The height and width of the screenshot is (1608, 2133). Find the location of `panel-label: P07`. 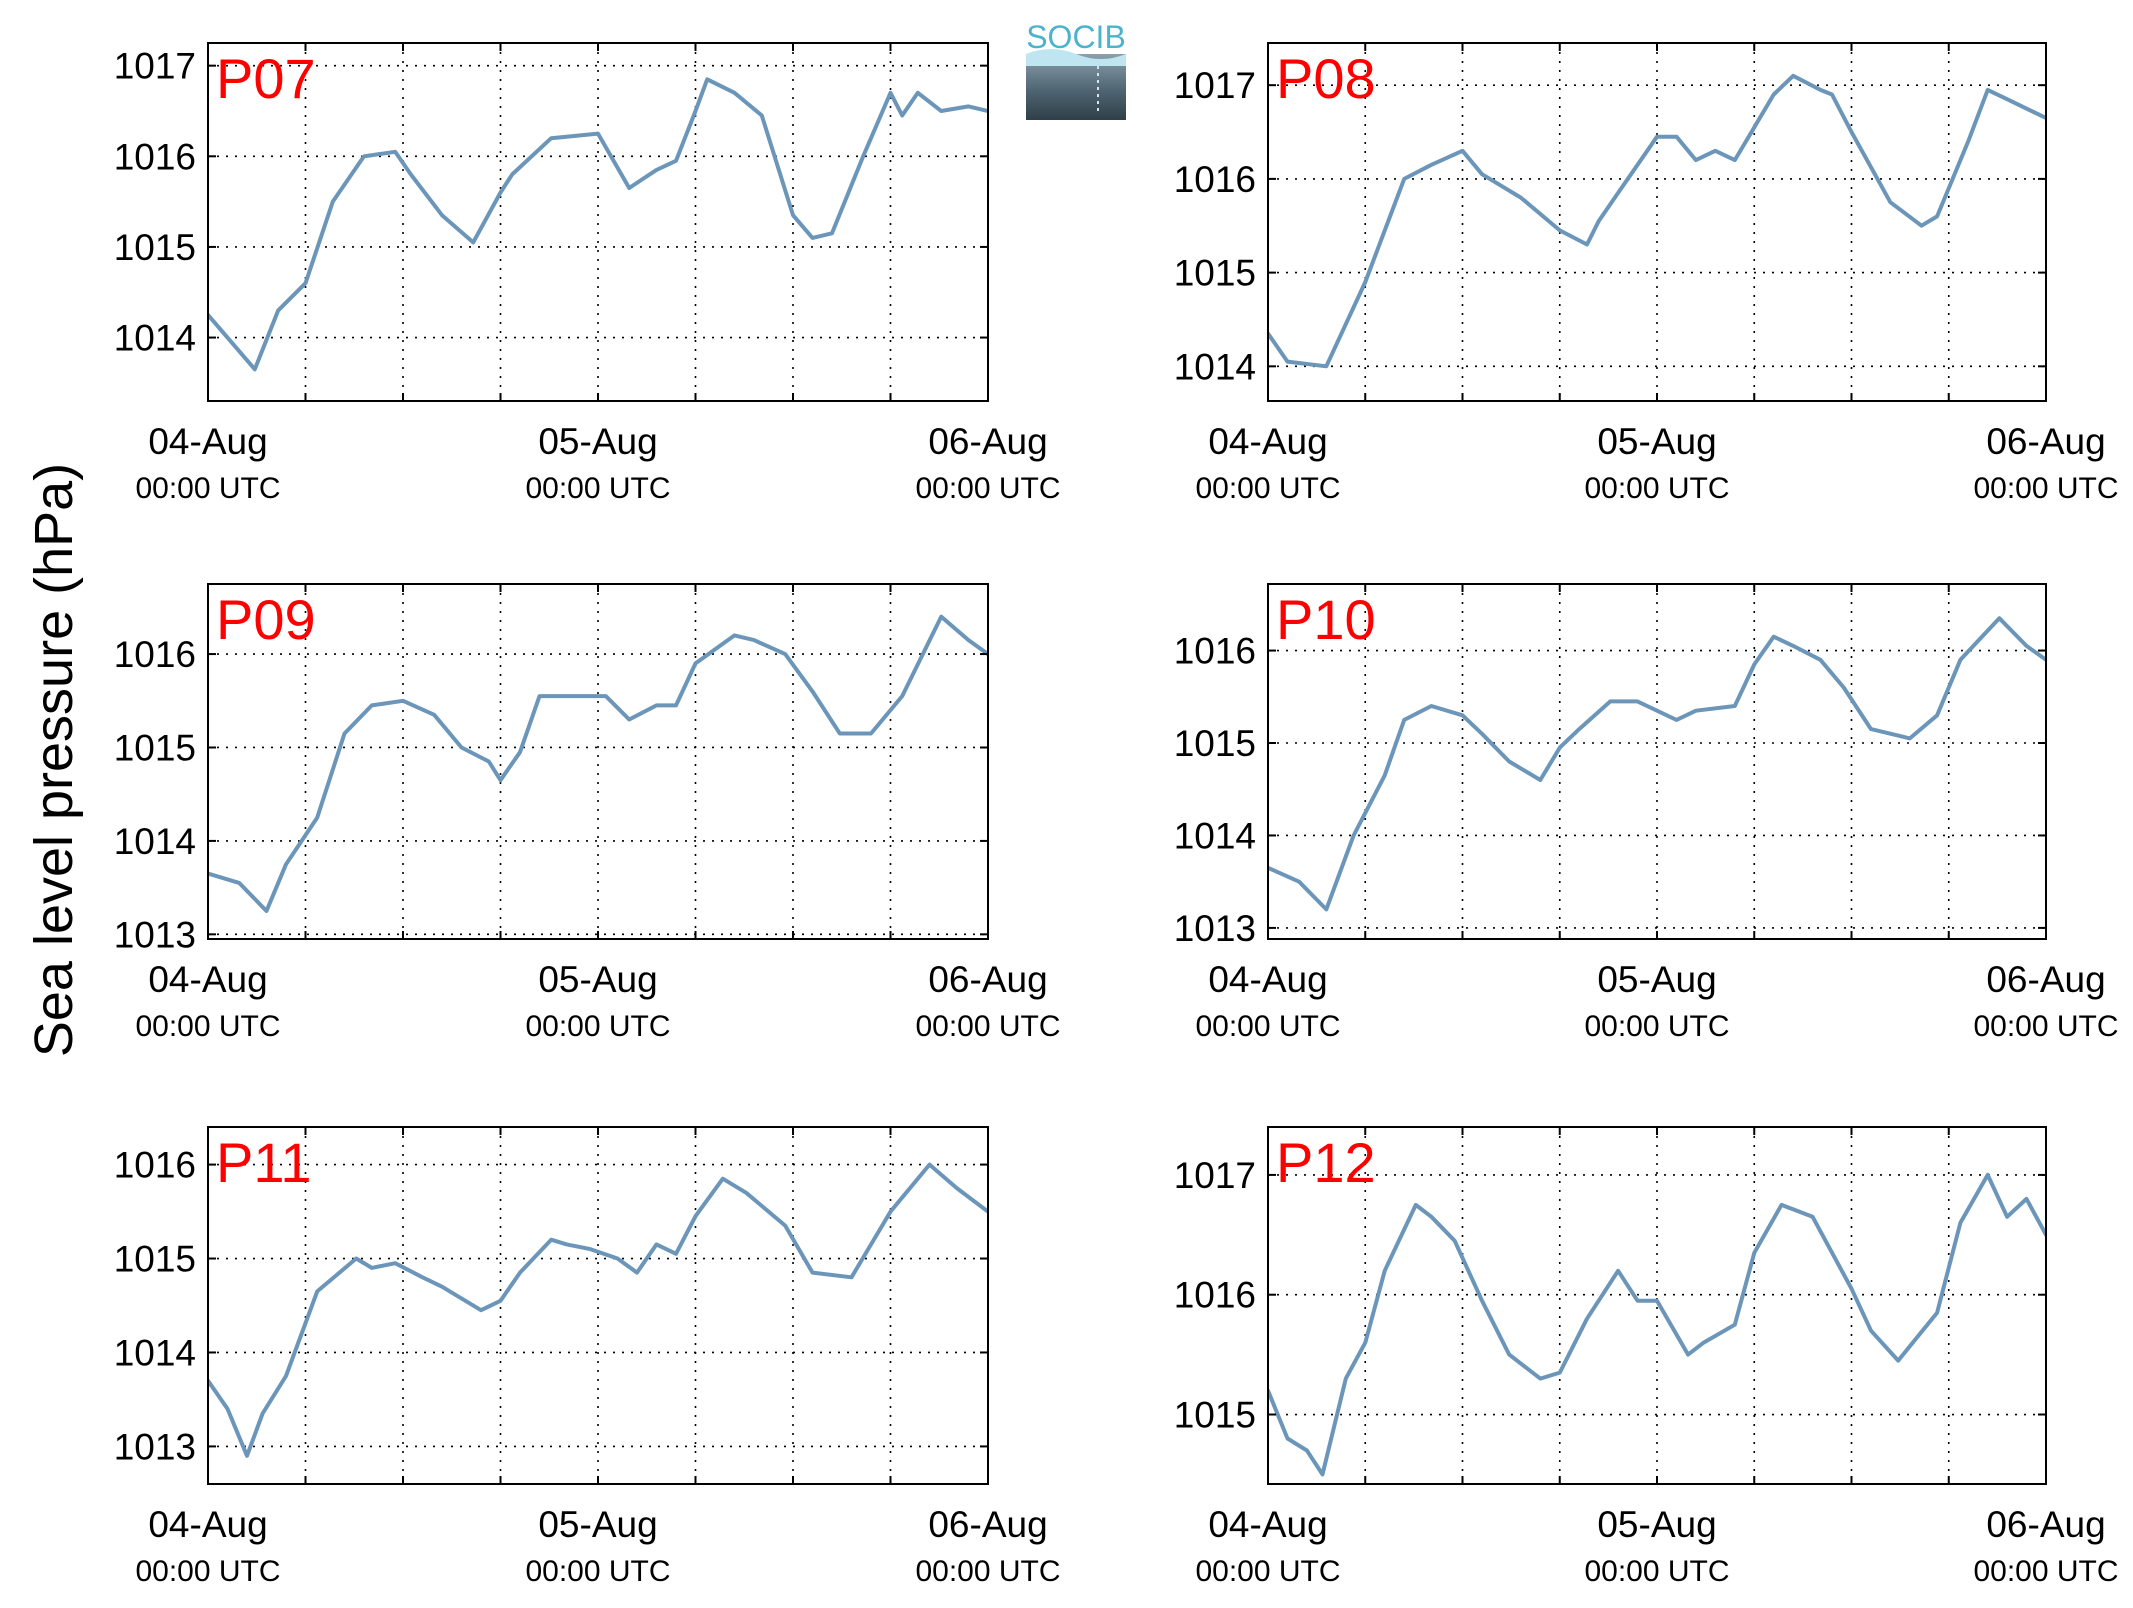

panel-label: P07 is located at coordinates (266, 78).